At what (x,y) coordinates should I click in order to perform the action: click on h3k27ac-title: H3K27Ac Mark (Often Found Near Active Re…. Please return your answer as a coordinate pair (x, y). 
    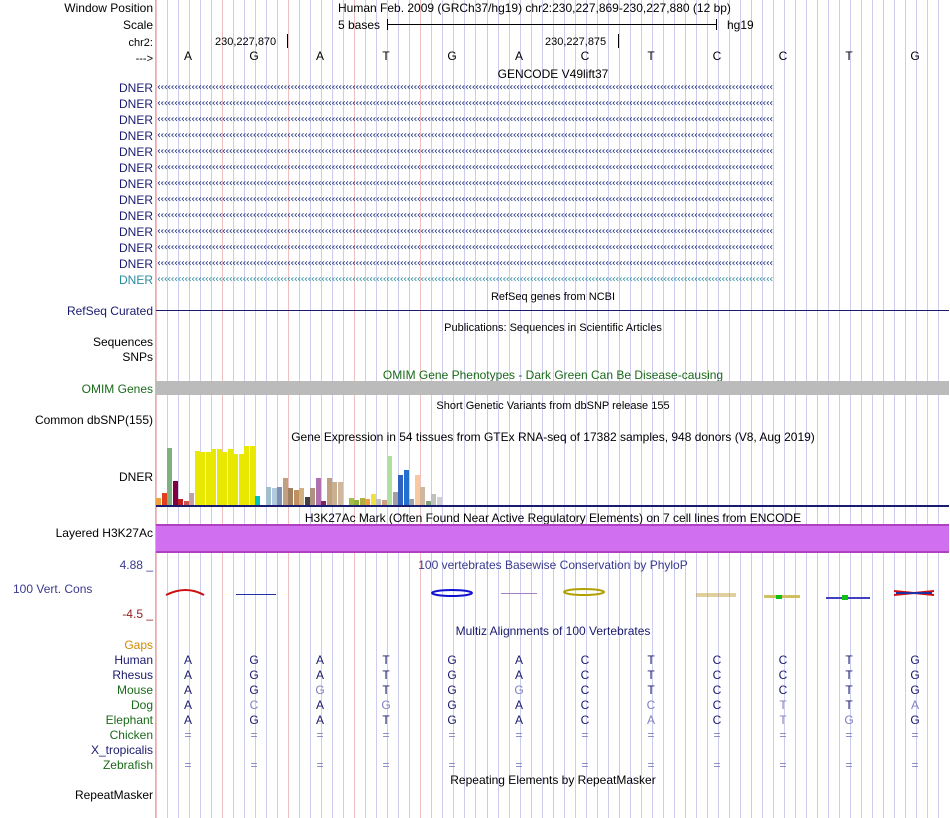
    Looking at the image, I should click on (553, 518).